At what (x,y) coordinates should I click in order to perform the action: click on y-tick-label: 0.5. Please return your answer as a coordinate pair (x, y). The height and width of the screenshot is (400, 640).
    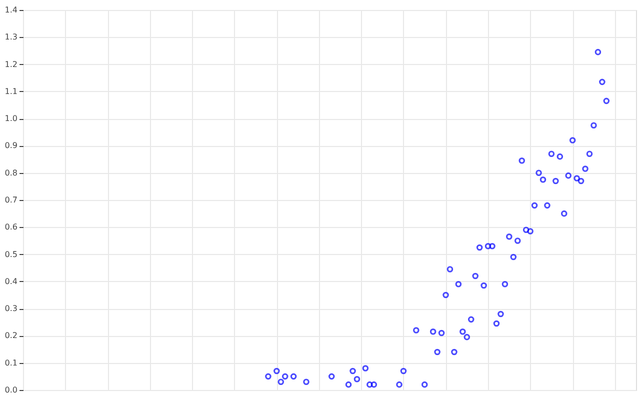
    Looking at the image, I should click on (11, 254).